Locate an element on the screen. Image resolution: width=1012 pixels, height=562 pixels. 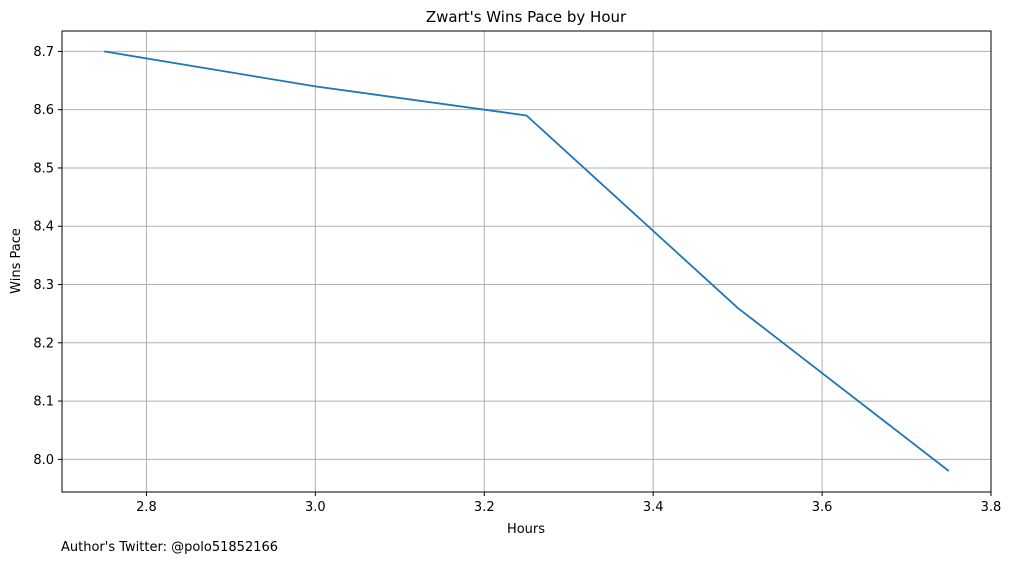
y-tick-label: 8.1 is located at coordinates (43, 402).